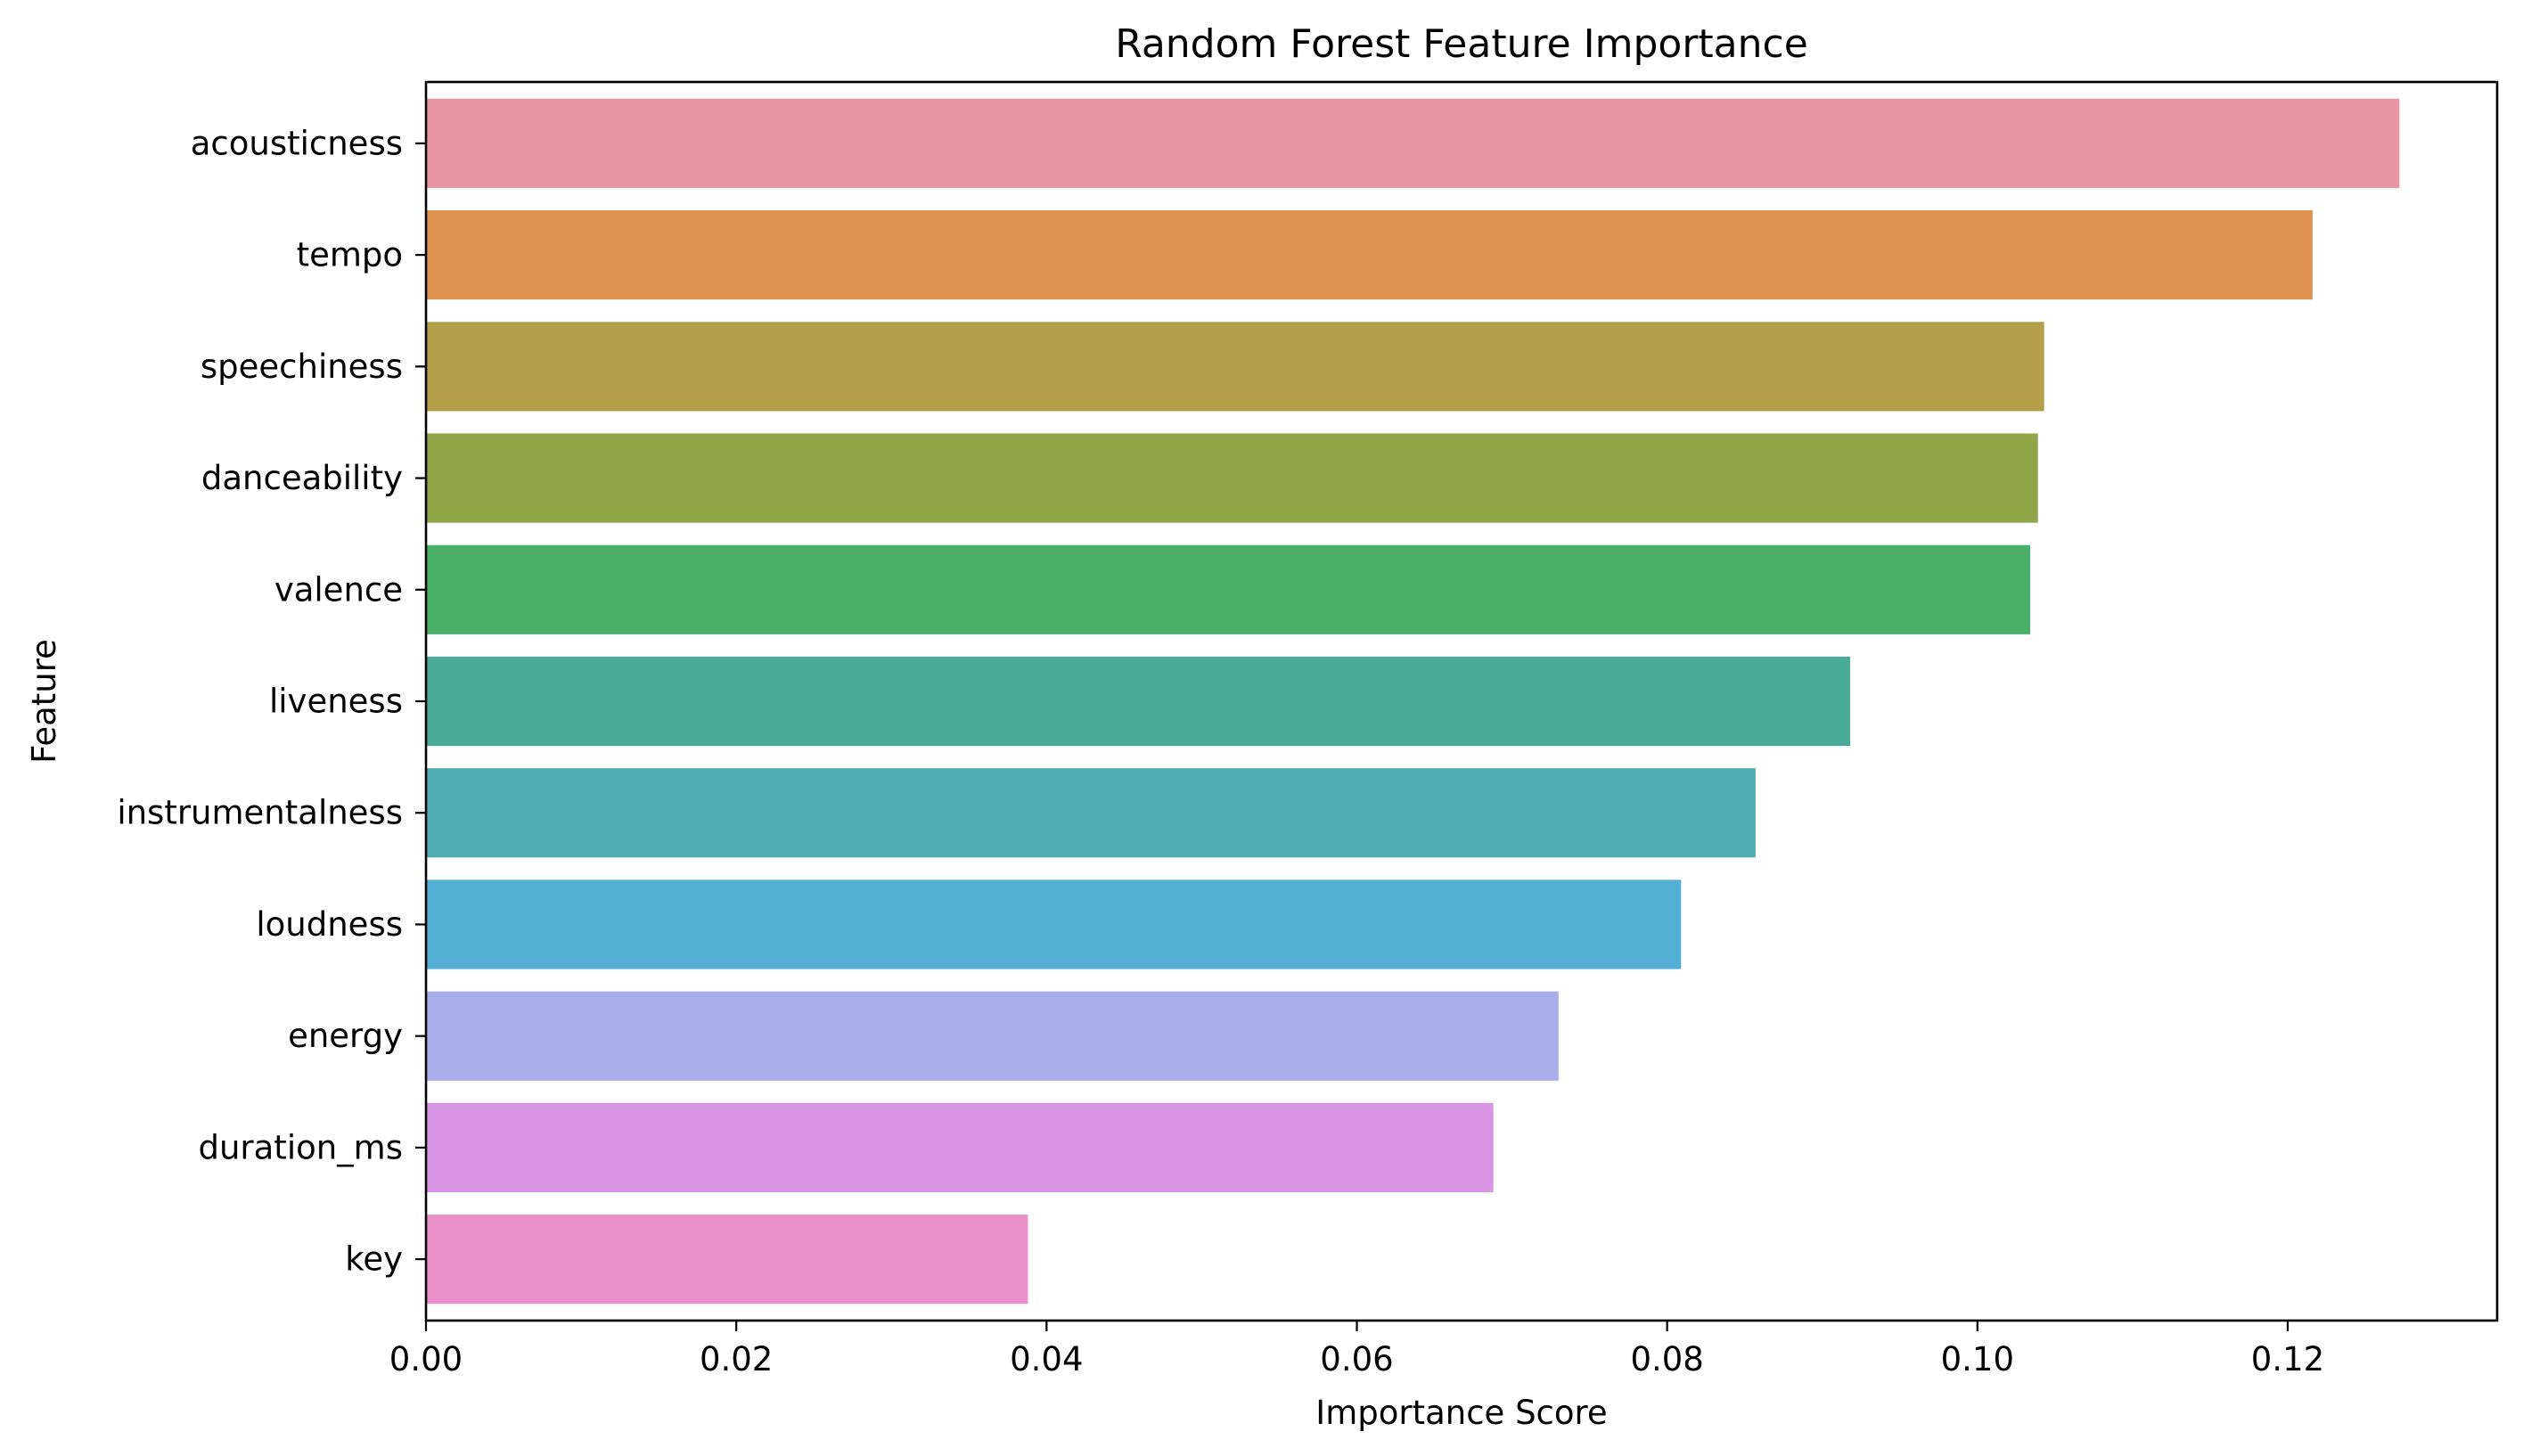 The width and height of the screenshot is (2523, 1456). Describe the element at coordinates (426, 1359) in the screenshot. I see `x-tick-label: 0.00` at that location.